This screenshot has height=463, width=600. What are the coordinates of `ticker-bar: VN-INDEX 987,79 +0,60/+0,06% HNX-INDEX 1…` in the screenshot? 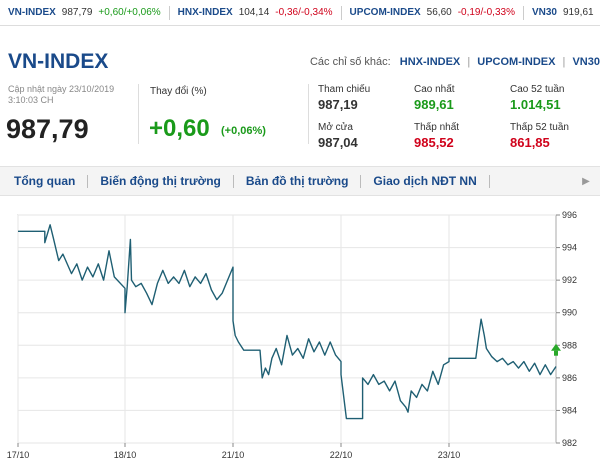 It's located at (300, 13).